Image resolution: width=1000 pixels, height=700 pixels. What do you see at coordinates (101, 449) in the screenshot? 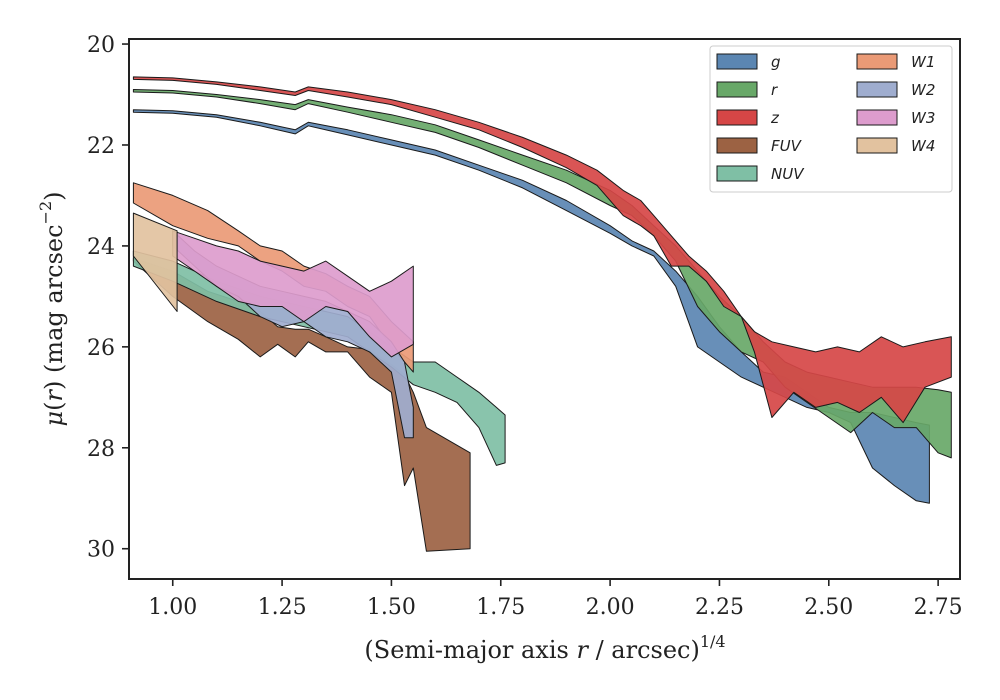
I see `y-tick-label: 28` at bounding box center [101, 449].